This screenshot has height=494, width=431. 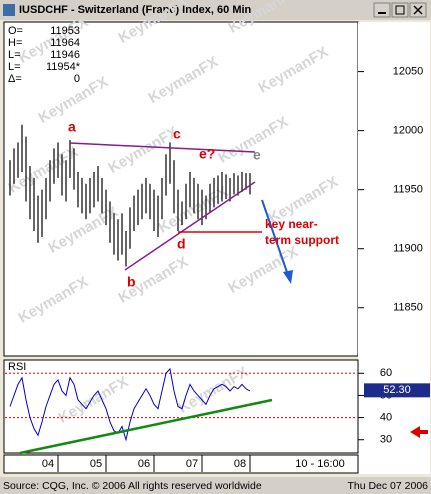 I want to click on wave-label: a, so click(x=72, y=127).